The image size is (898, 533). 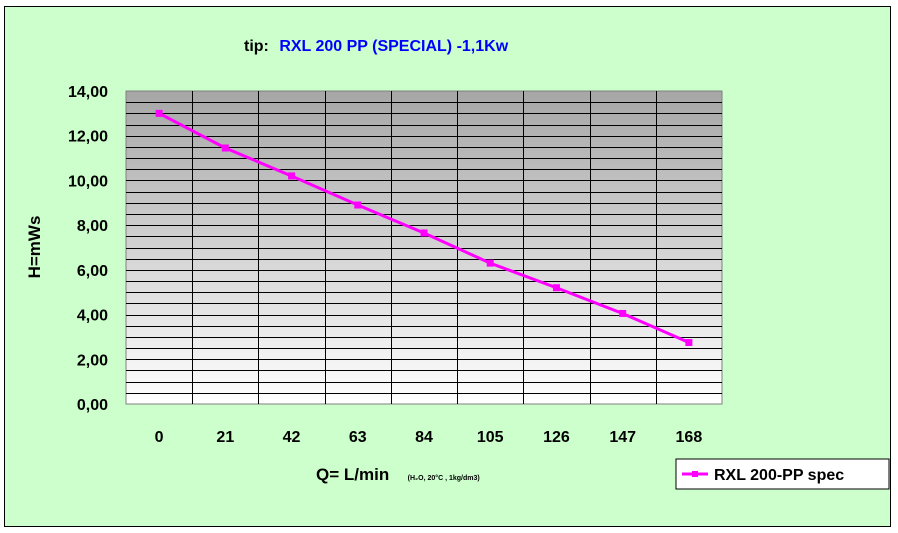 I want to click on chart-title-main: RXL 200 PP (SPECIAL) -1,1Kw, so click(x=393, y=46).